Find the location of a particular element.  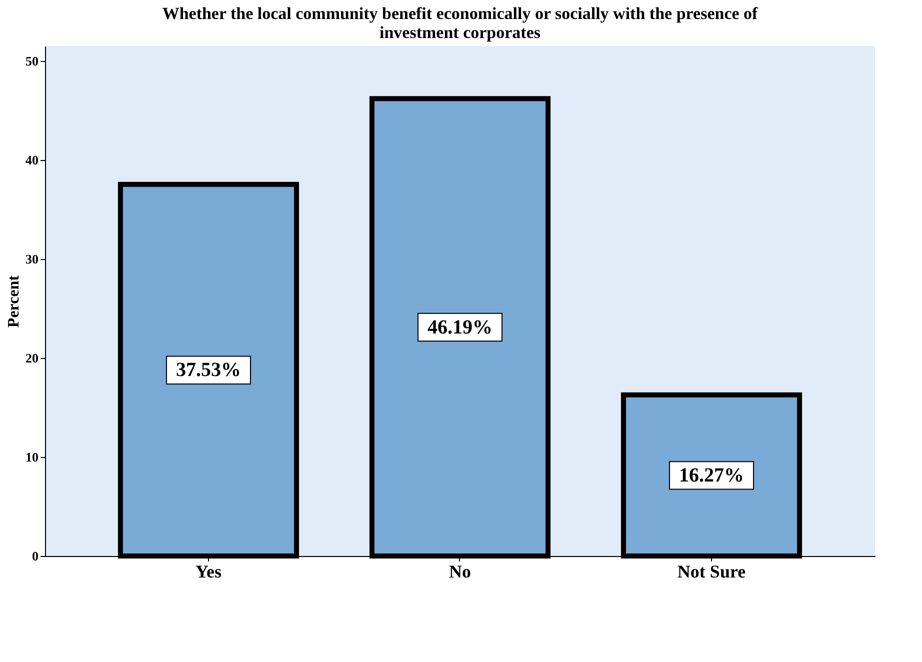

data-label: 46.19% is located at coordinates (460, 327).